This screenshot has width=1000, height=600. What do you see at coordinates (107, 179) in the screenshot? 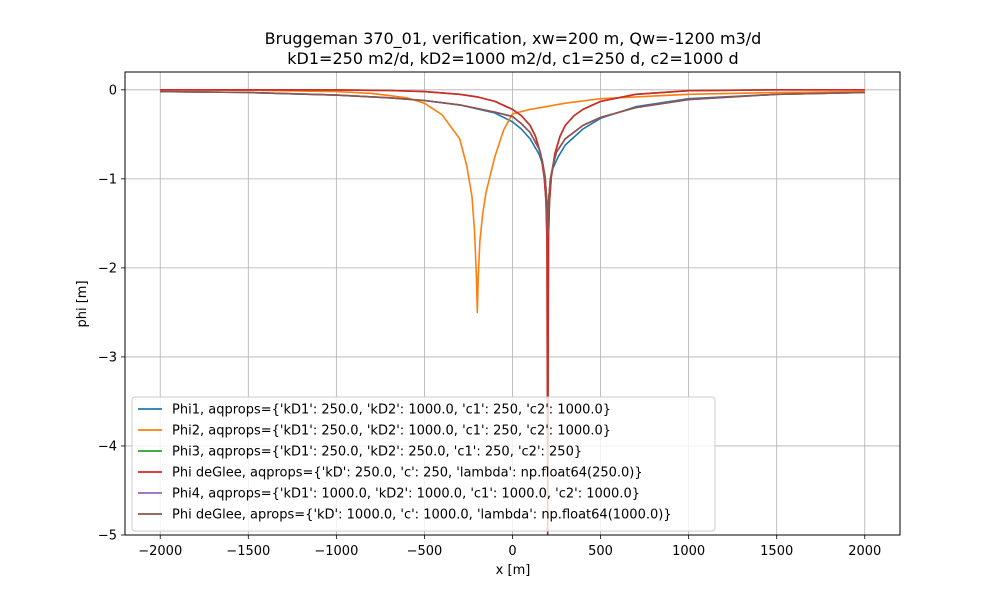
I see `y-tick-label: −1` at bounding box center [107, 179].